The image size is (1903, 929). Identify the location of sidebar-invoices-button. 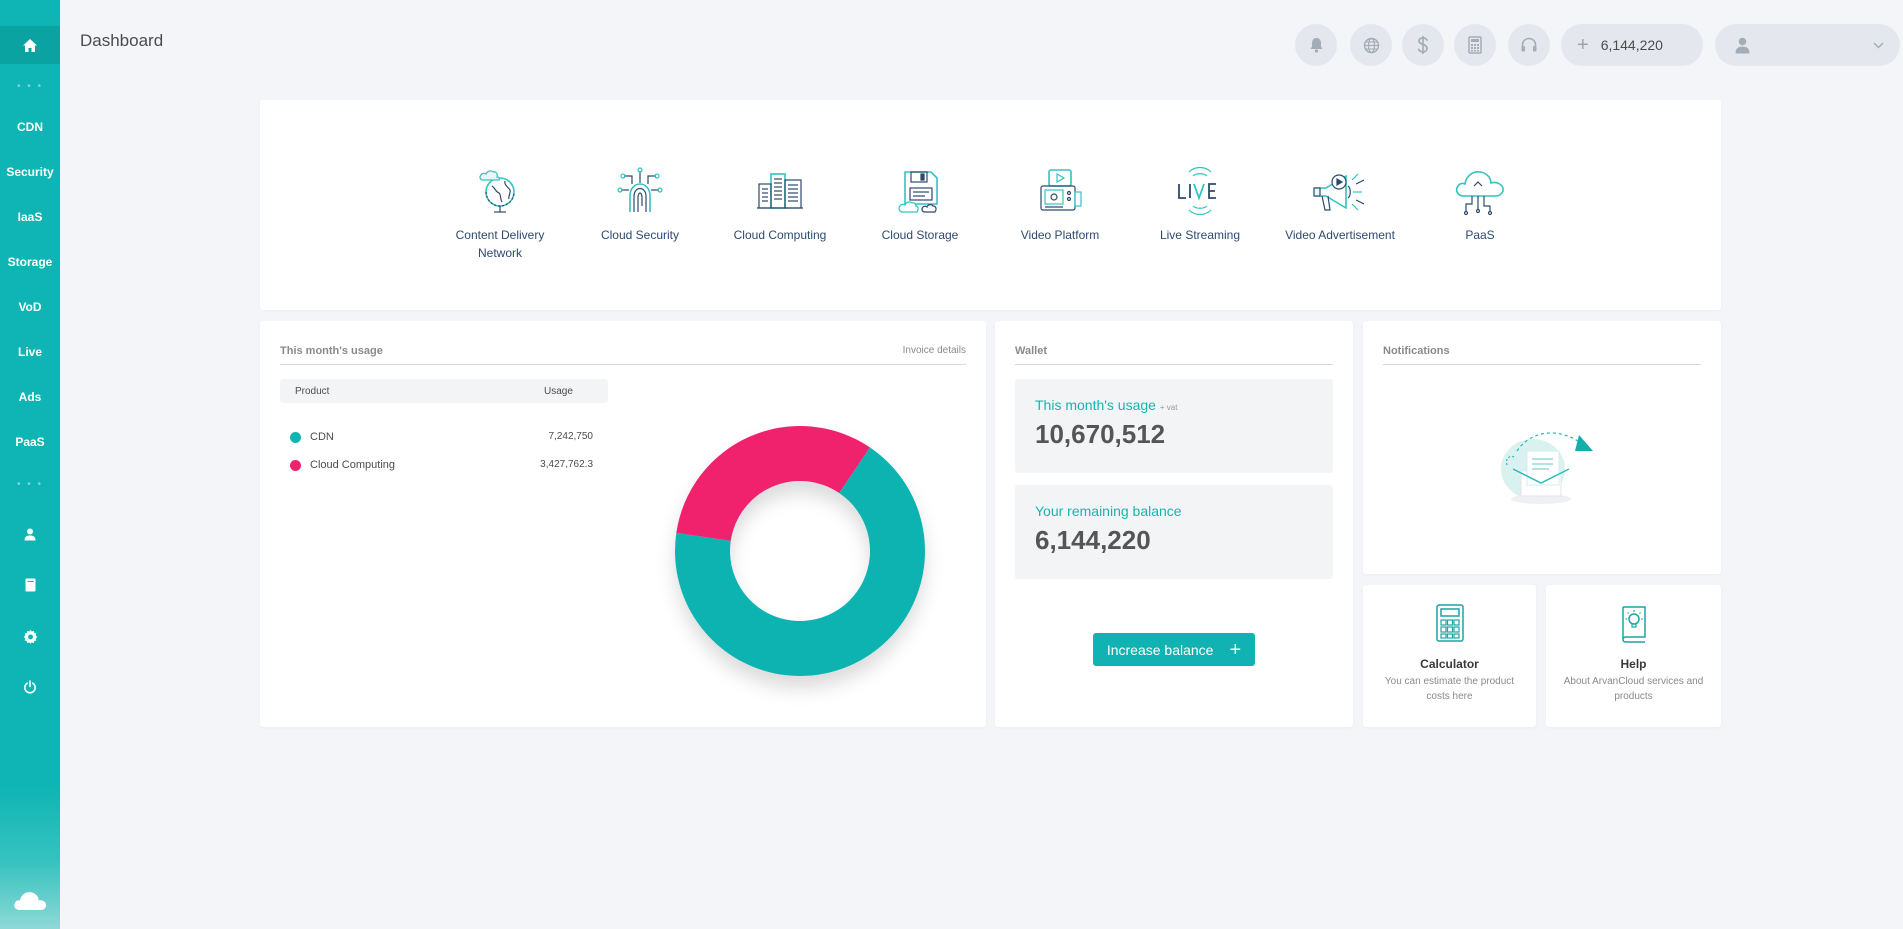
(30, 585).